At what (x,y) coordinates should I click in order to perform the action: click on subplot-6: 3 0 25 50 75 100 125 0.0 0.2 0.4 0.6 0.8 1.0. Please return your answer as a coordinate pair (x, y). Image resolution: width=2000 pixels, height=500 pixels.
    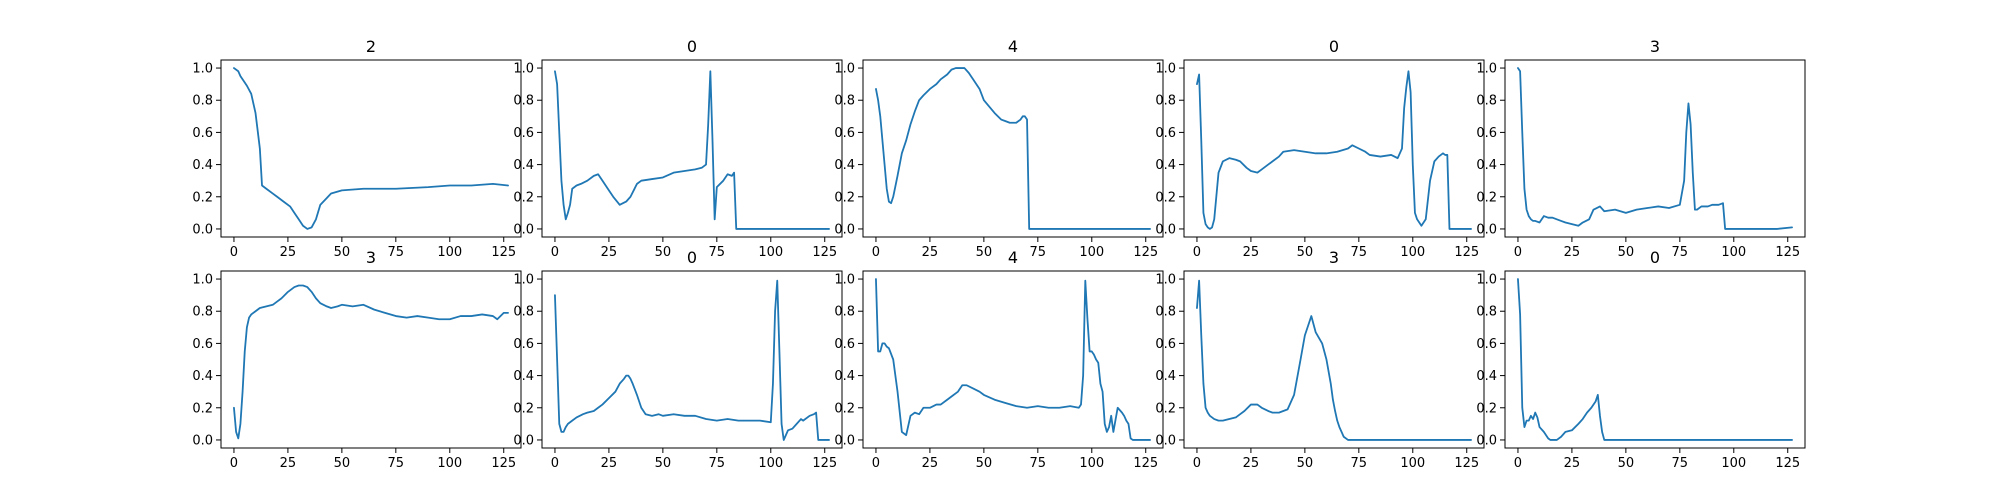
    Looking at the image, I should click on (357, 359).